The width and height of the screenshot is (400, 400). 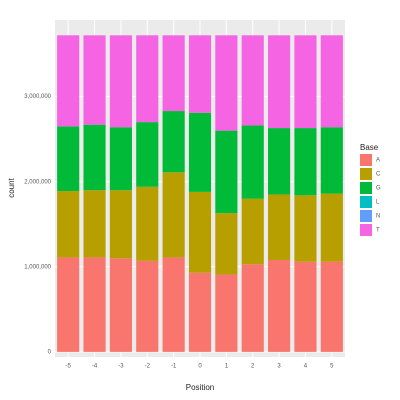 I want to click on legend-label: T, so click(x=378, y=231).